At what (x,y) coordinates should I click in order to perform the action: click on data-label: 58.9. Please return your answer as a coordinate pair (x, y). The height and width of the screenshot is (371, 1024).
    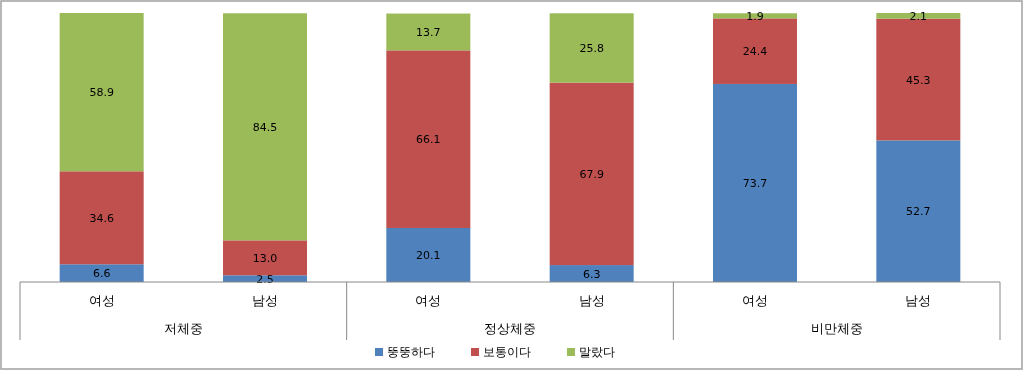
    Looking at the image, I should click on (101, 93).